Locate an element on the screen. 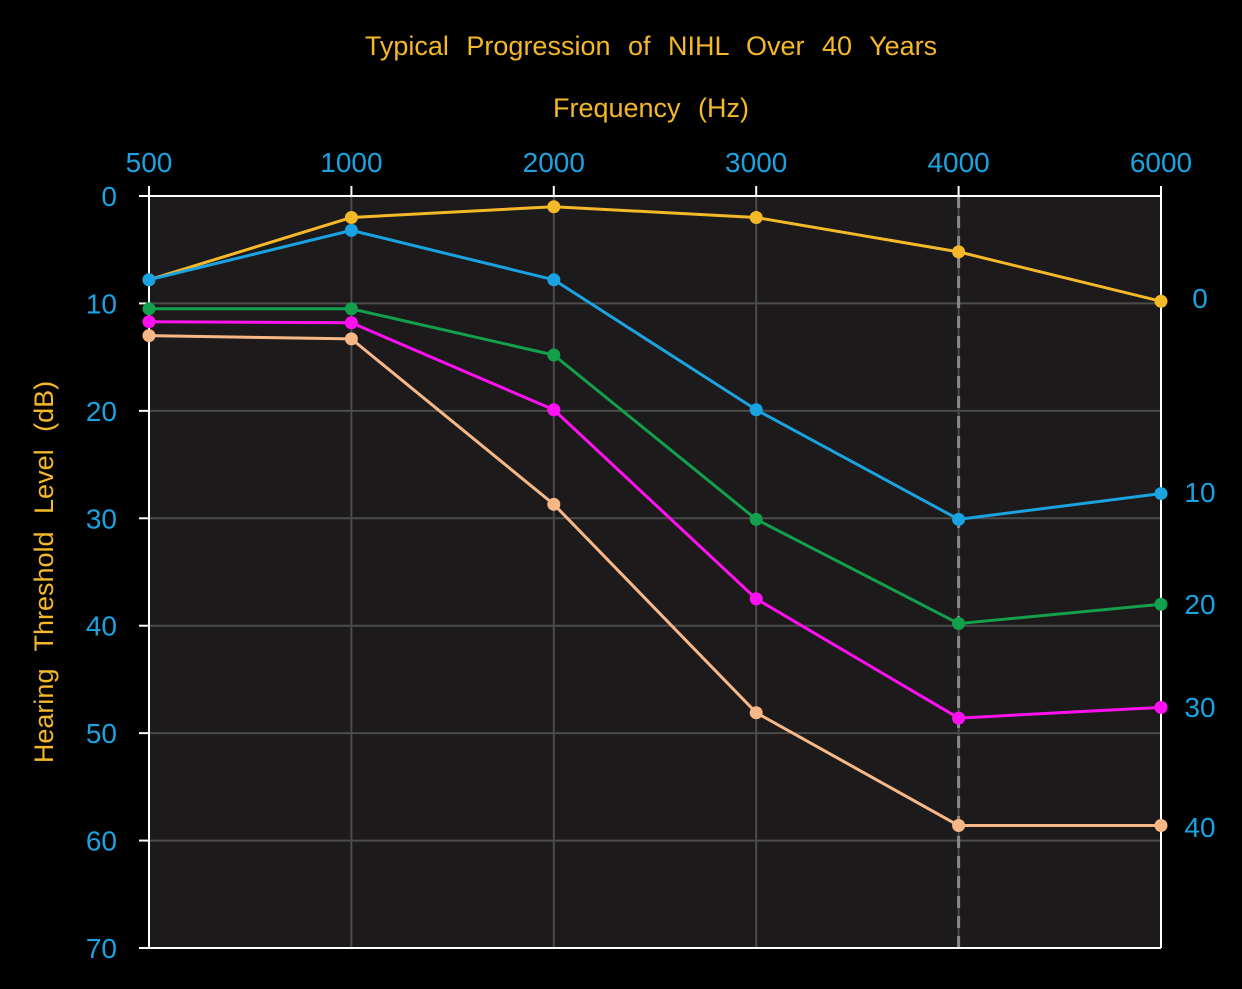 The image size is (1242, 989). x-tick-label: 500 is located at coordinates (149, 162).